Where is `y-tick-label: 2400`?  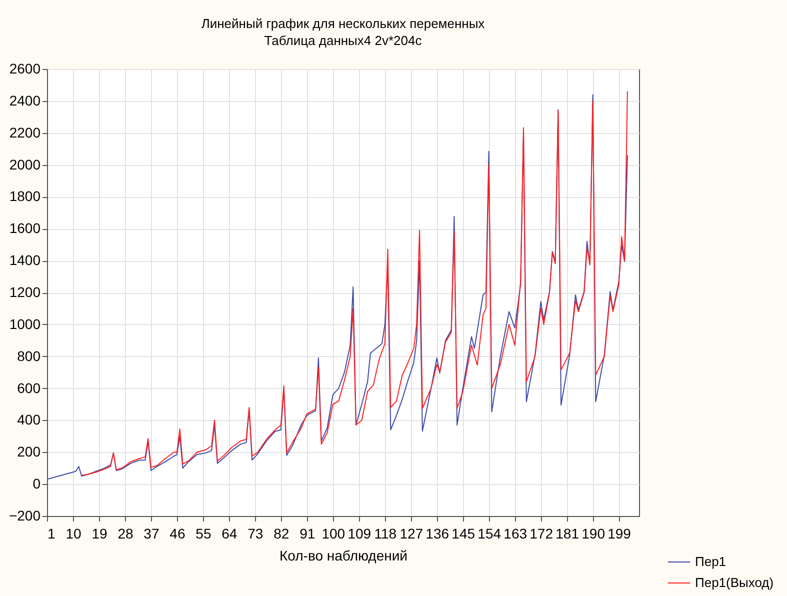
y-tick-label: 2400 is located at coordinates (25, 100).